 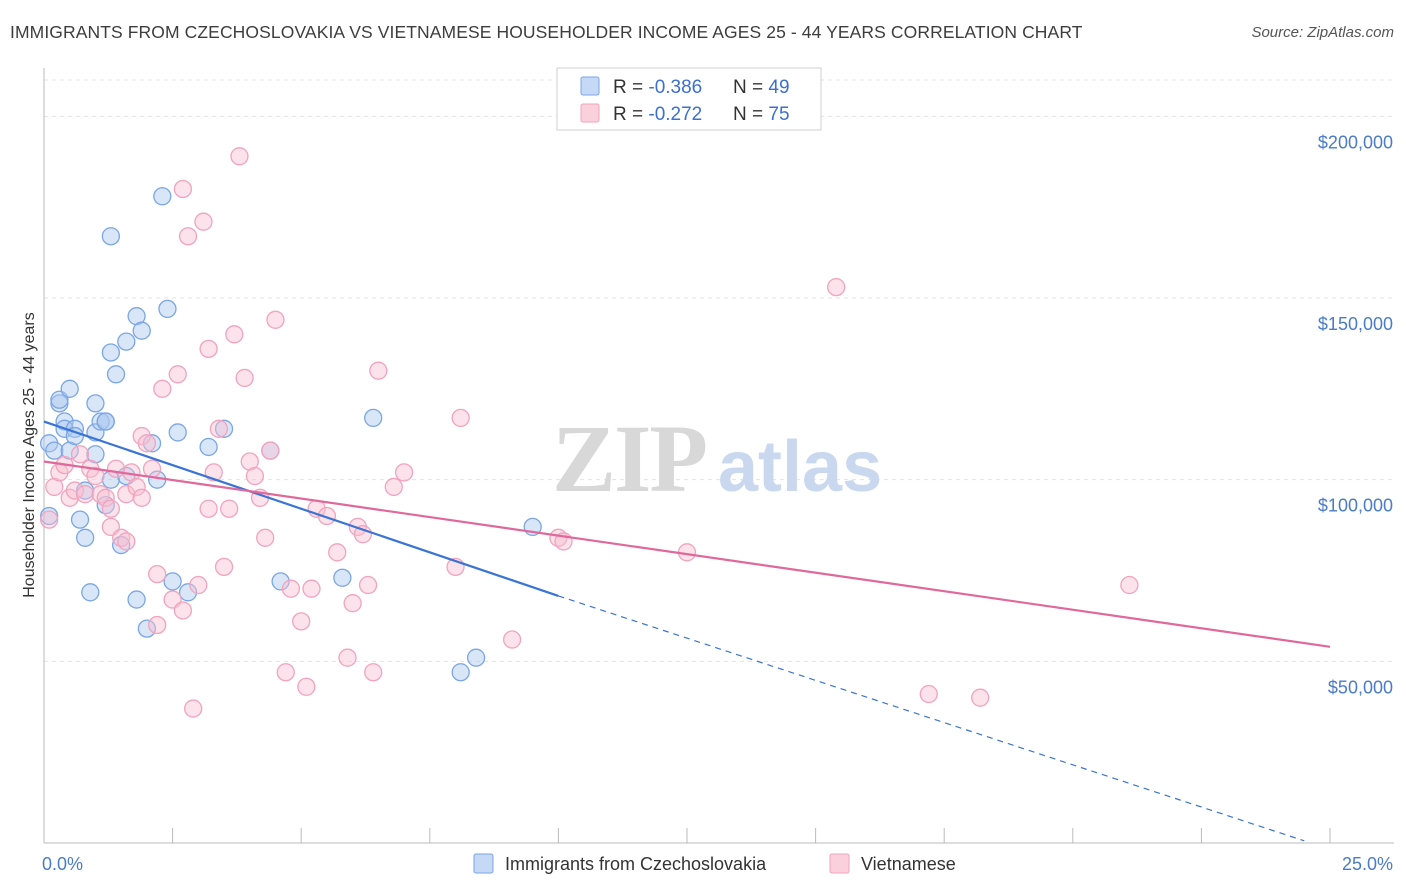 I want to click on x-tick-label-0: 0.0%, so click(x=62, y=864).